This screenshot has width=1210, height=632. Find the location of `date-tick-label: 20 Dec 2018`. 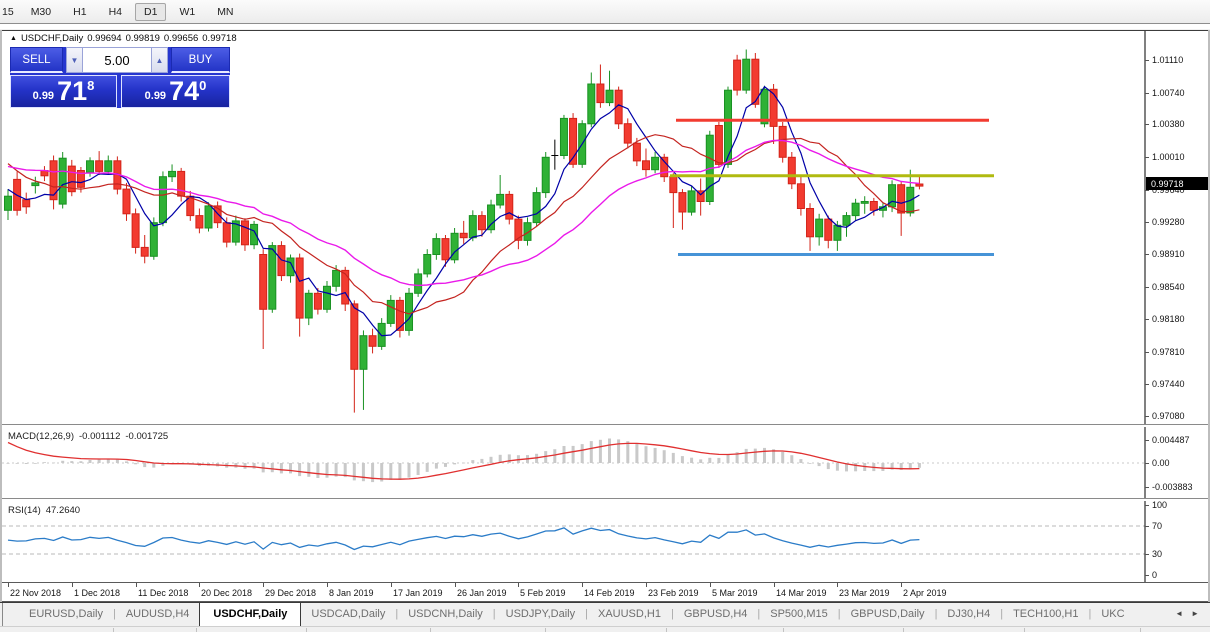

date-tick-label: 20 Dec 2018 is located at coordinates (227, 593).